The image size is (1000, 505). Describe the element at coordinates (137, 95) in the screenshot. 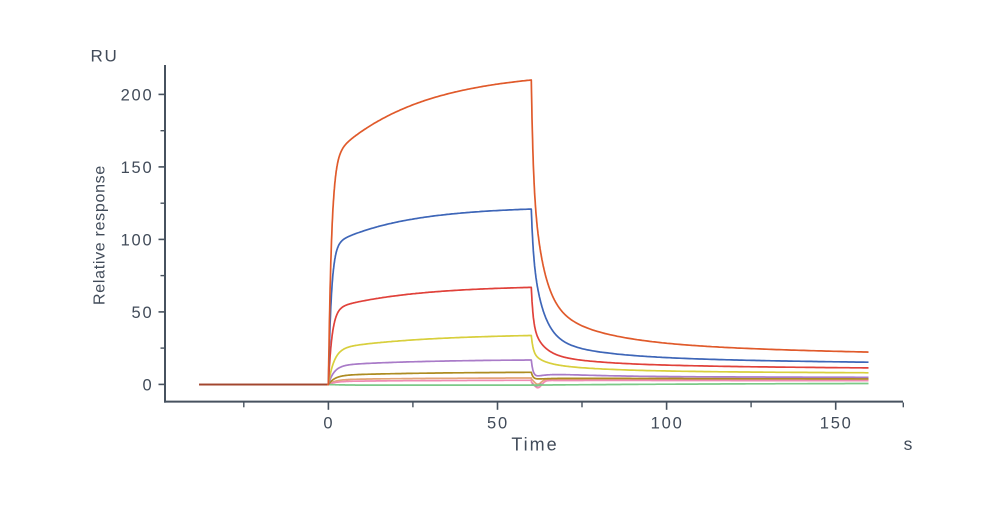

I see `svg-text: 200` at that location.